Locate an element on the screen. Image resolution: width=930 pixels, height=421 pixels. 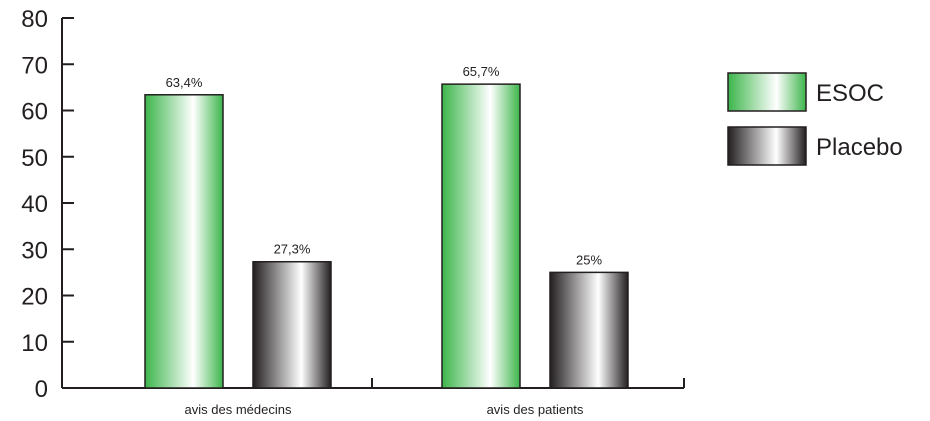
y-tick-label: 80 is located at coordinates (34, 19).